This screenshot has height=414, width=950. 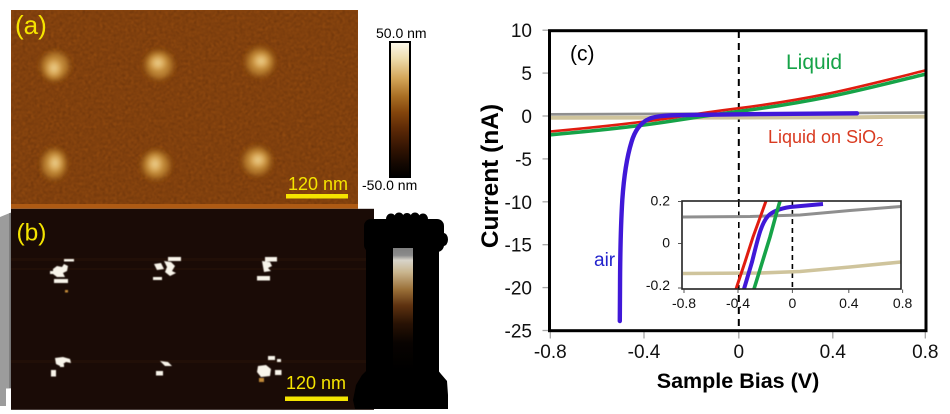 What do you see at coordinates (738, 381) in the screenshot?
I see `svg-text: Sample Bias (V)` at bounding box center [738, 381].